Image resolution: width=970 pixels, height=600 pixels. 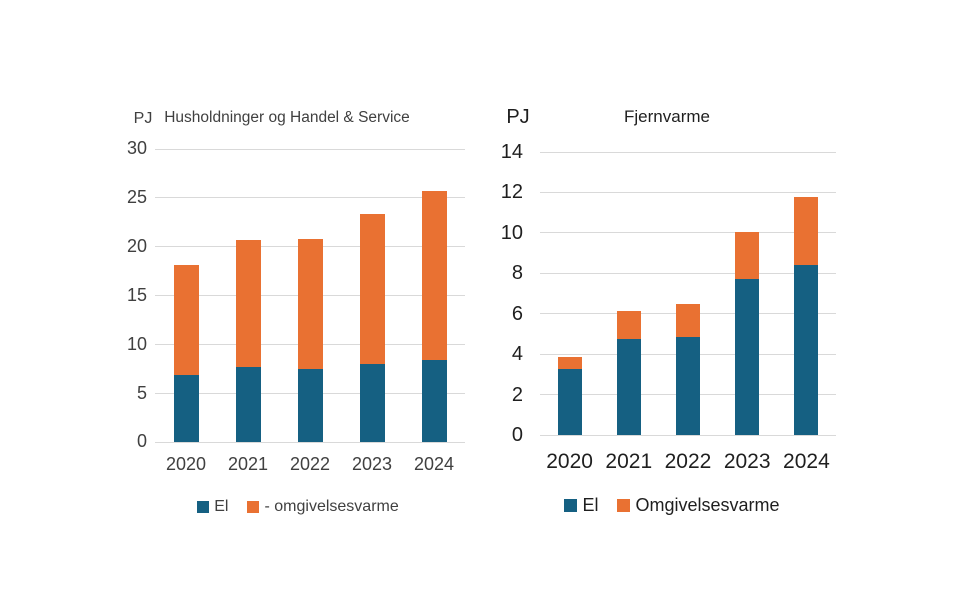 I want to click on y-axis-tick-label: 14, so click(x=511, y=152).